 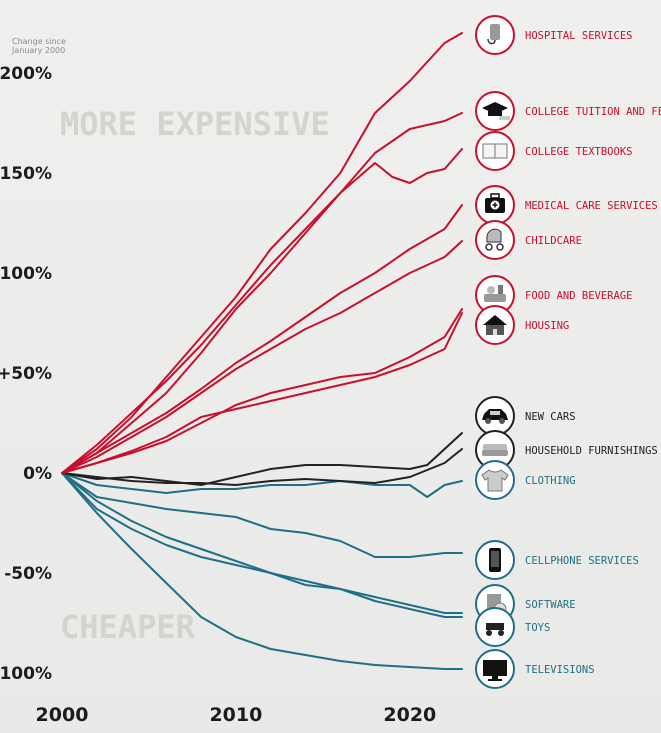 What do you see at coordinates (495, 293) in the screenshot?
I see `food-icon-glyph` at bounding box center [495, 293].